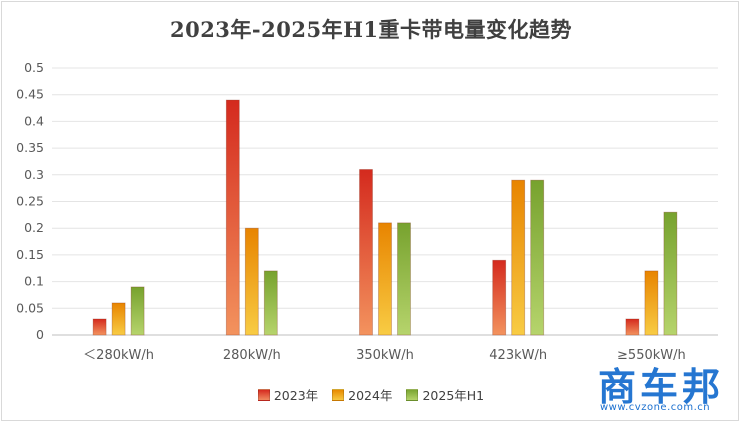 Image resolution: width=742 pixels, height=424 pixels. Describe the element at coordinates (453, 395) in the screenshot. I see `legend-label-2025h1: 2025年H1` at that location.